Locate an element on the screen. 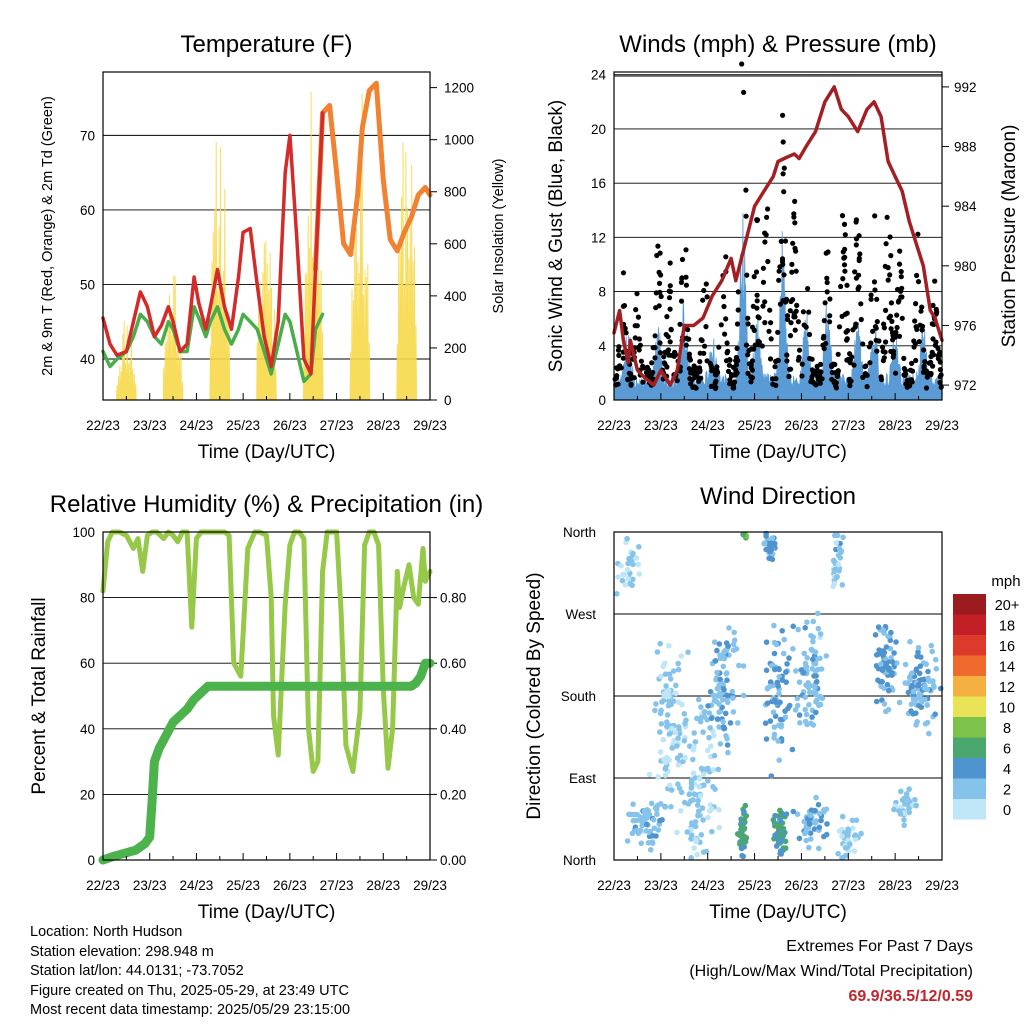 The height and width of the screenshot is (1024, 1024). winds-ytick-label: 16 is located at coordinates (598, 183).